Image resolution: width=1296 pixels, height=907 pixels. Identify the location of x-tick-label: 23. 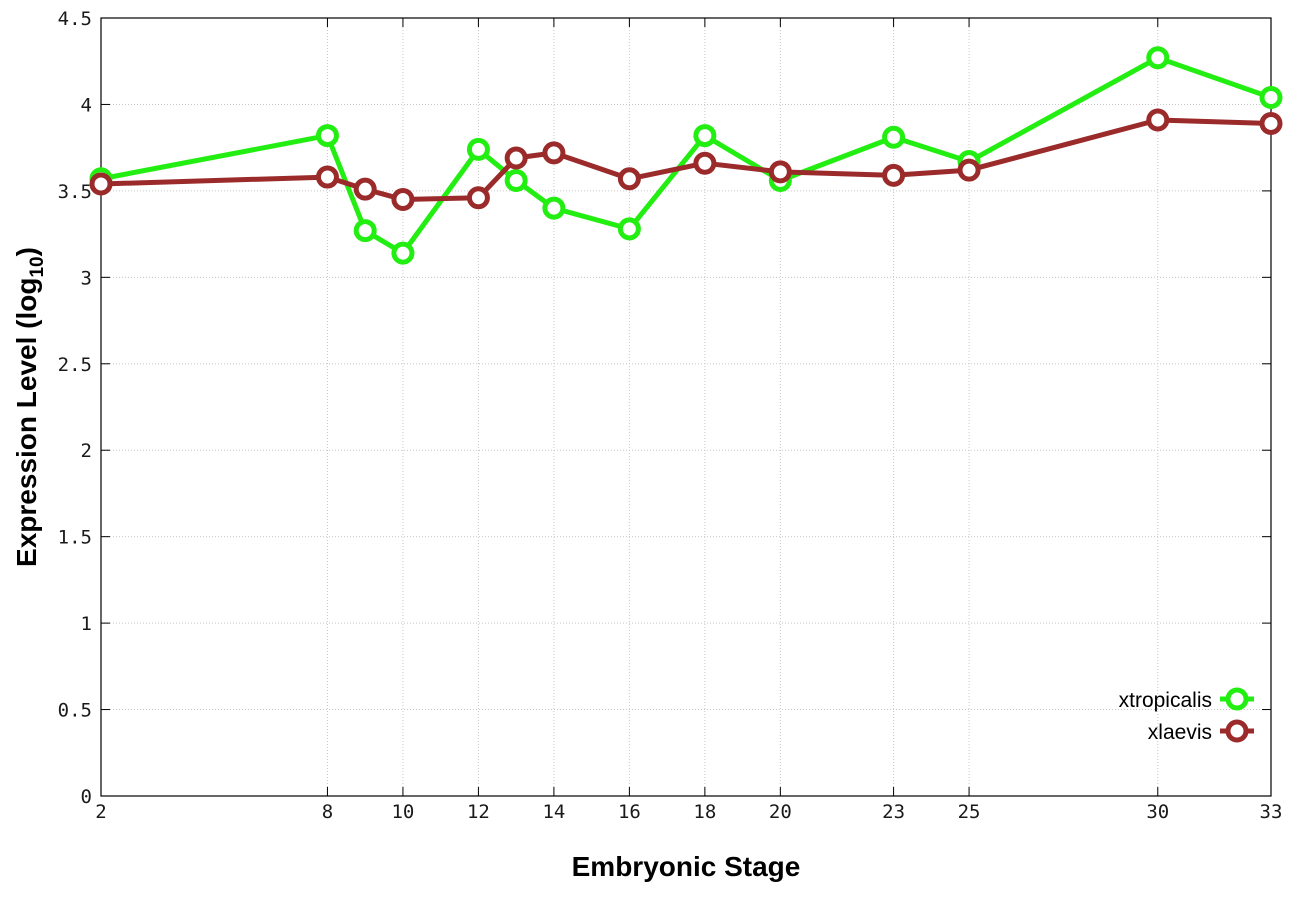
(893, 812).